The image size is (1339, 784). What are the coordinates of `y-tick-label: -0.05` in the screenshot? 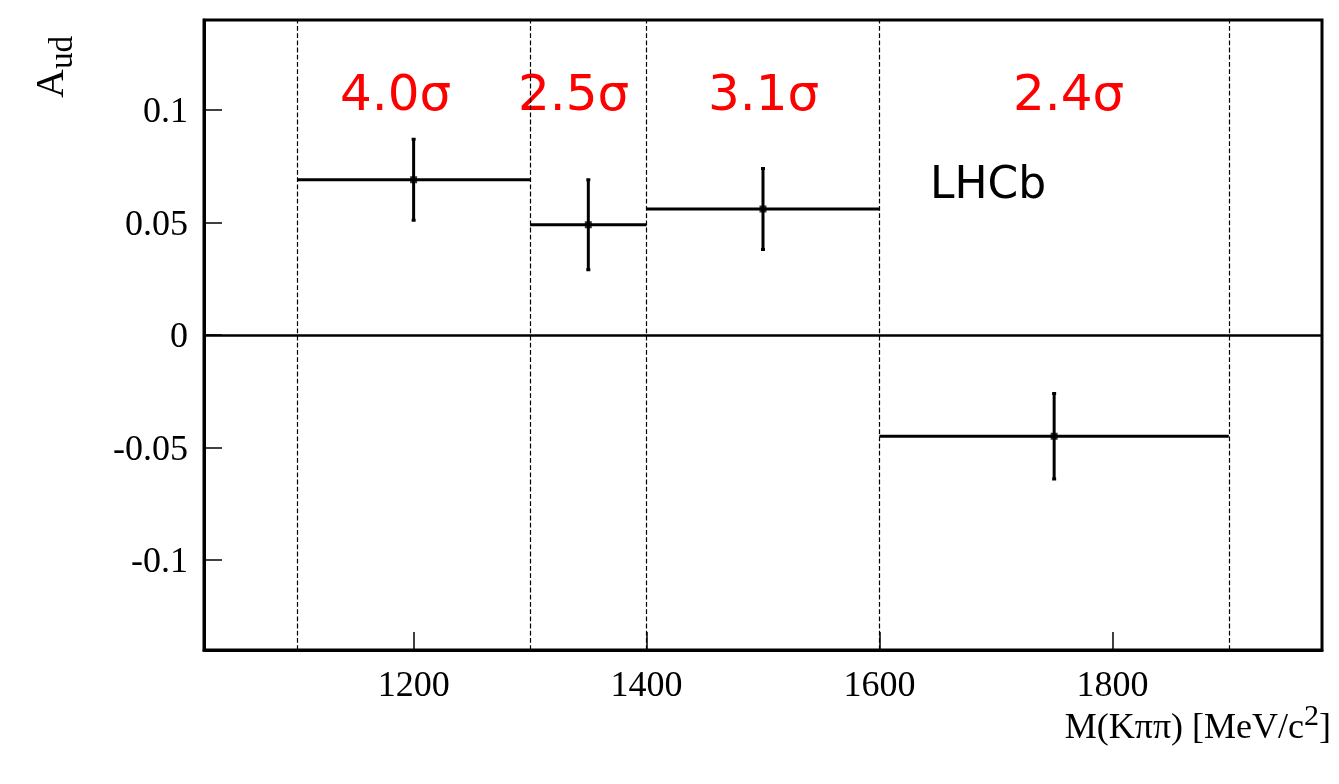 It's located at (150, 447).